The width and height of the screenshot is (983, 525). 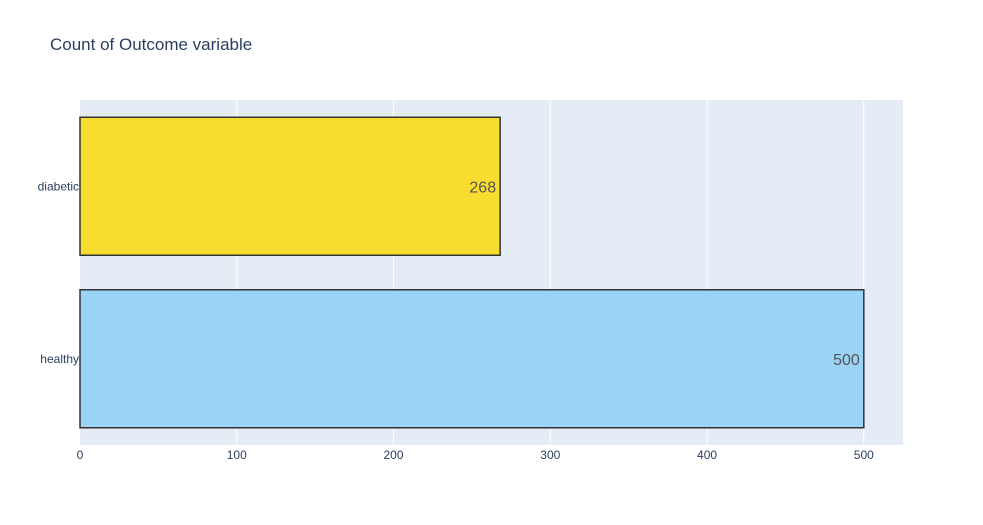 What do you see at coordinates (664, 274) in the screenshot?
I see `data-labels: 500 268` at bounding box center [664, 274].